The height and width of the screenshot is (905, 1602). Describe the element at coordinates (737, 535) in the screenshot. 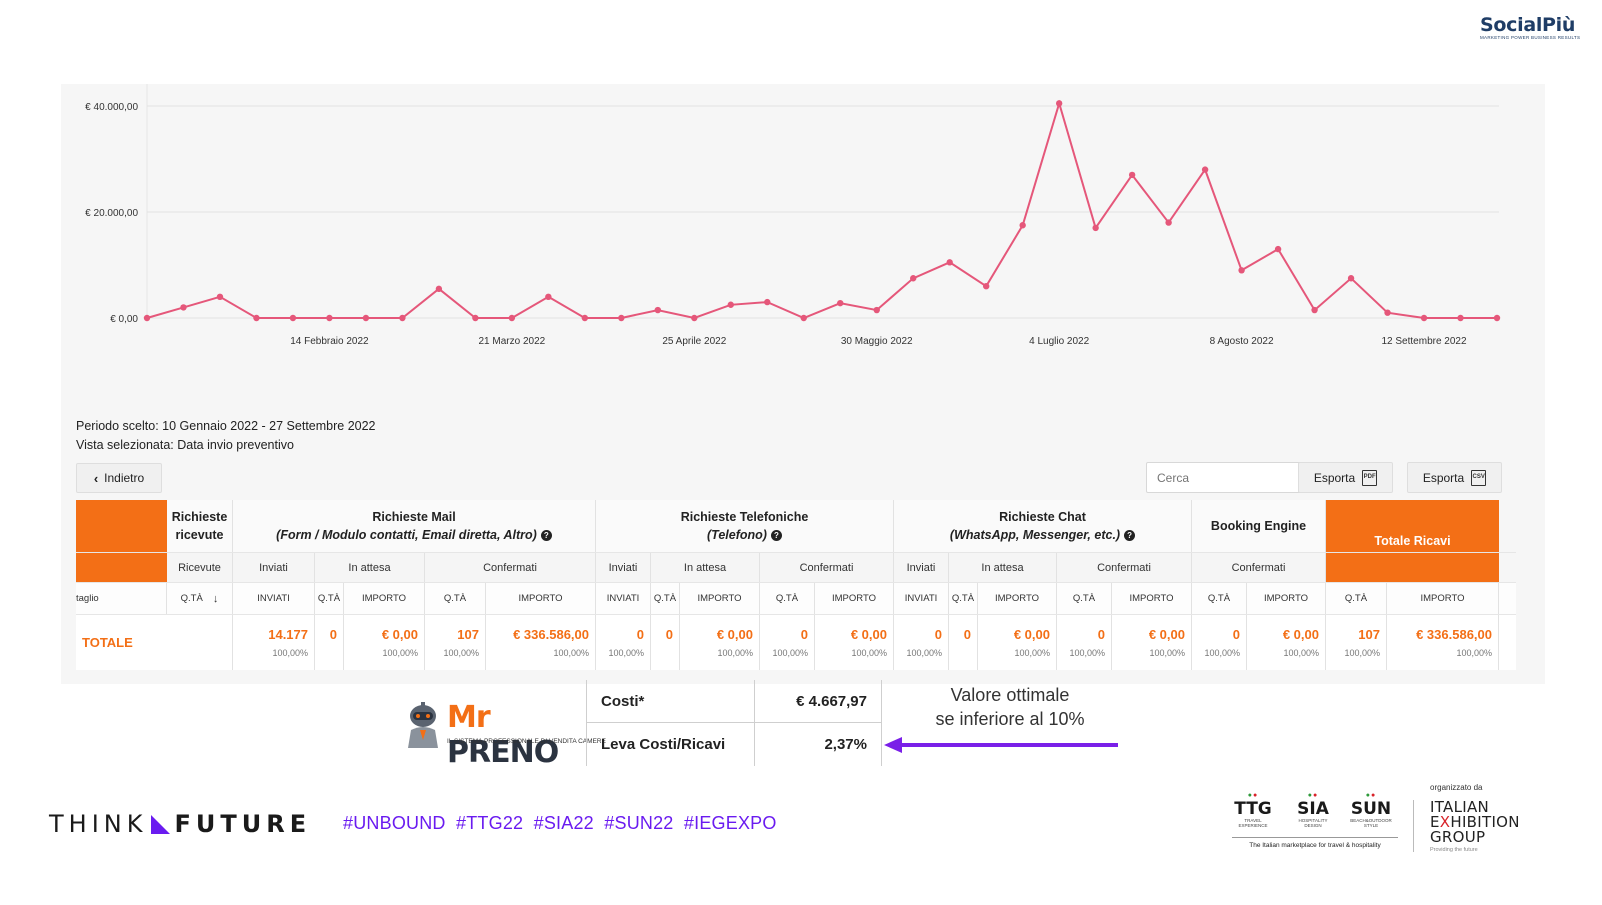

I see `tel-subtitle: (Telefono)` at that location.